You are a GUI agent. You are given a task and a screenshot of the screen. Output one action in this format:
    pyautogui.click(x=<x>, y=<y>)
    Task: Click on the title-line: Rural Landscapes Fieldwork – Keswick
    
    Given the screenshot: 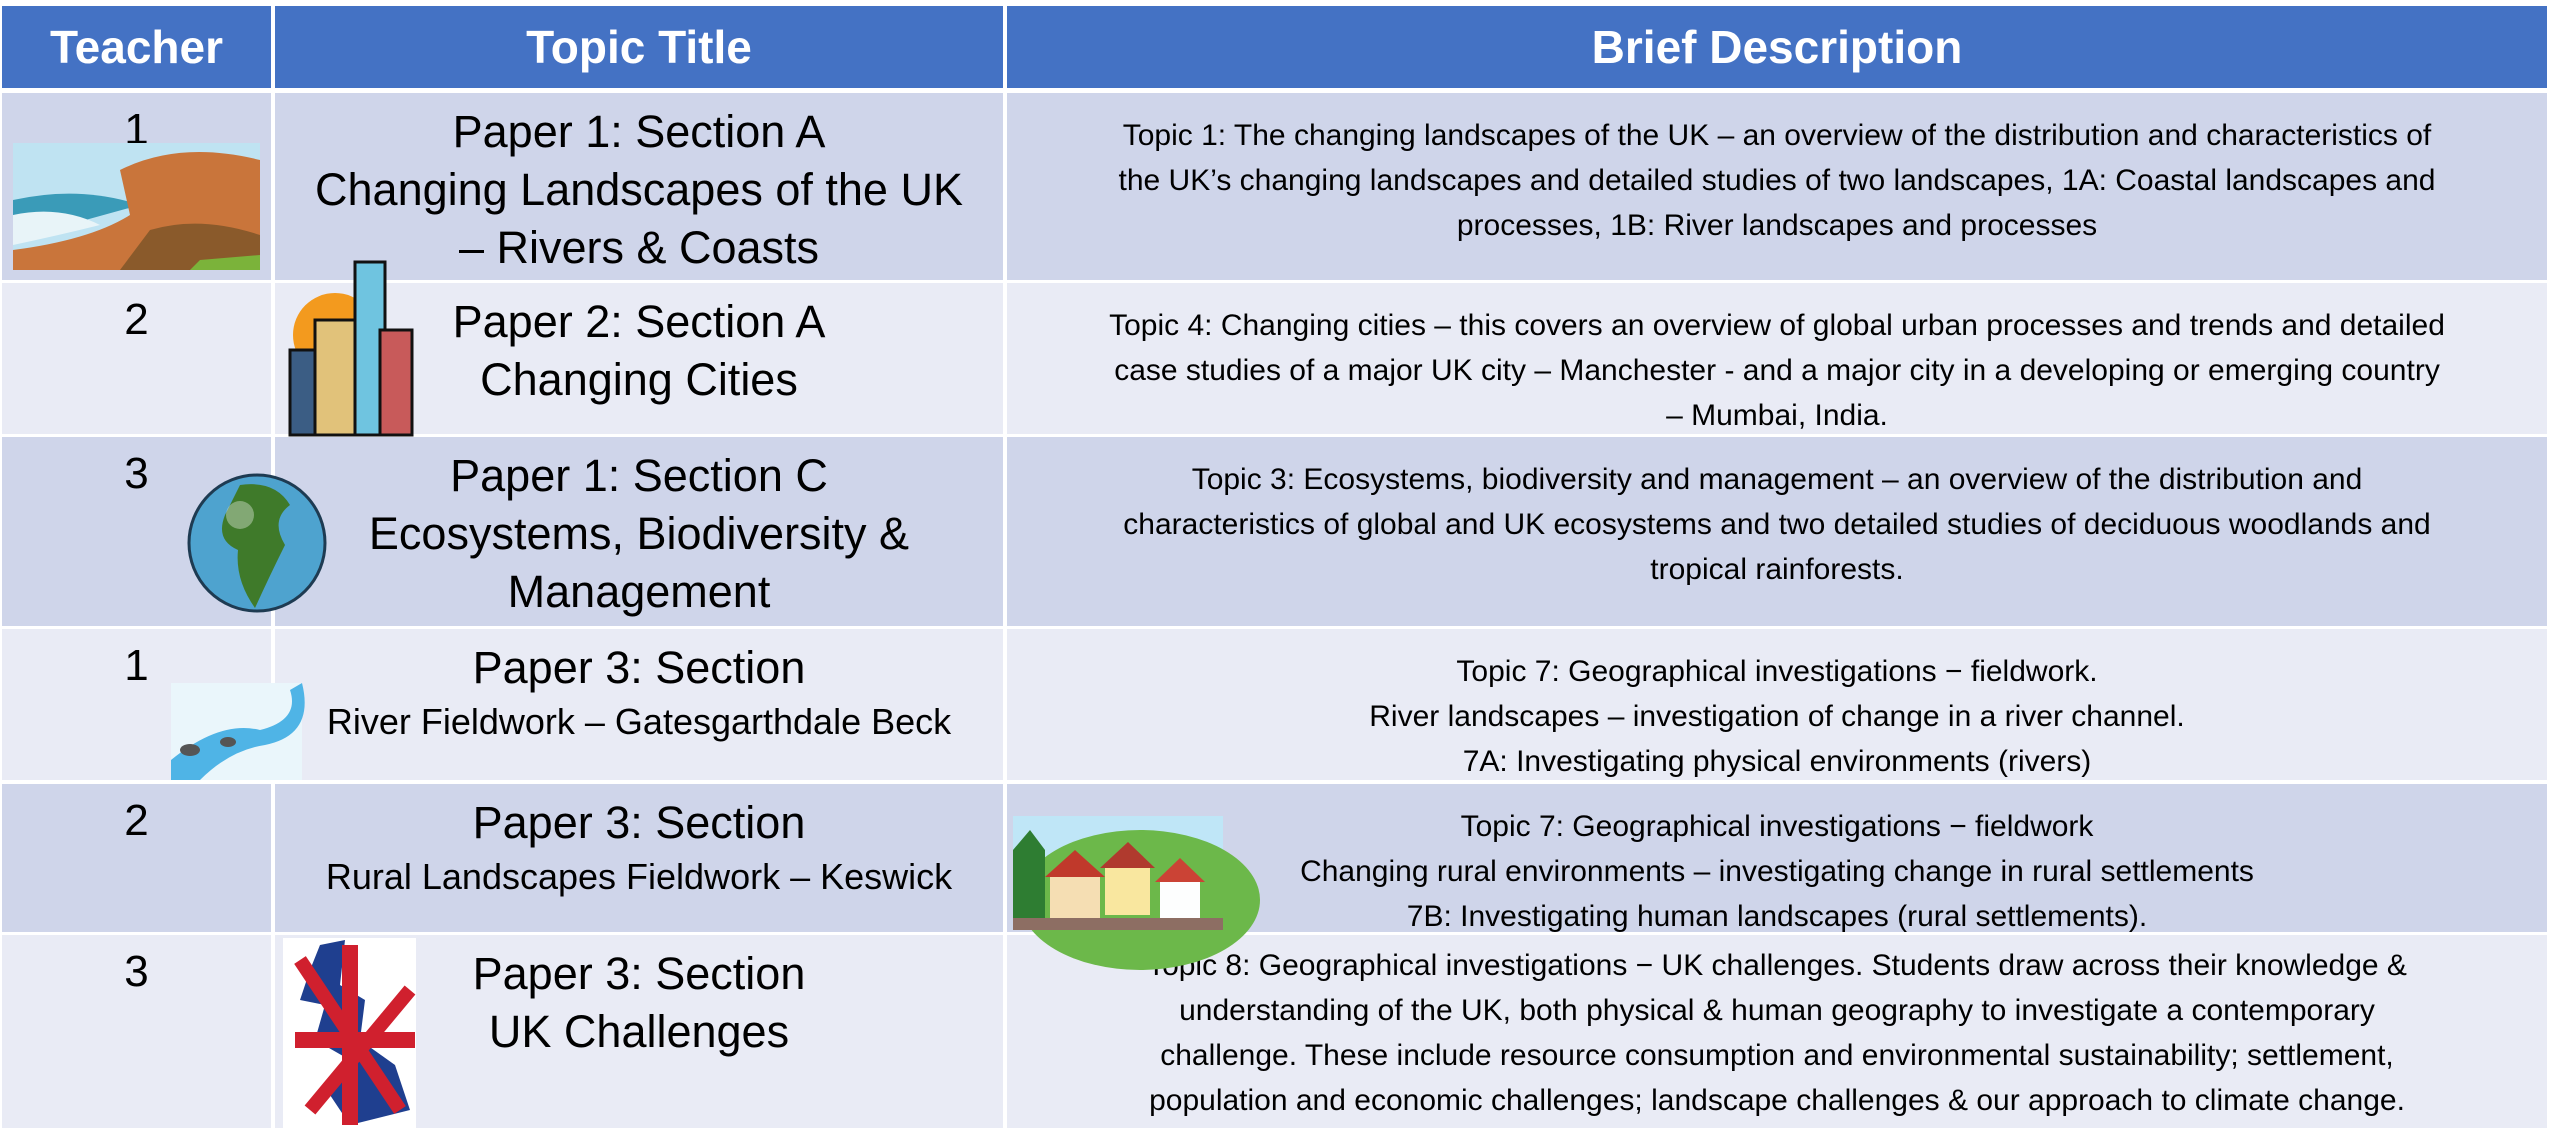 What is the action you would take?
    pyautogui.click(x=639, y=876)
    